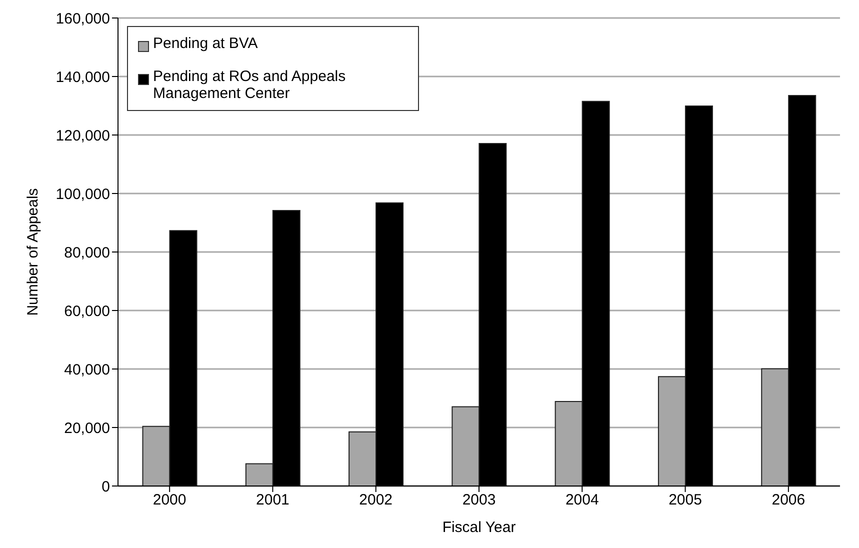 Image resolution: width=859 pixels, height=548 pixels. Describe the element at coordinates (83, 19) in the screenshot. I see `y-tick-label: 160,000` at that location.